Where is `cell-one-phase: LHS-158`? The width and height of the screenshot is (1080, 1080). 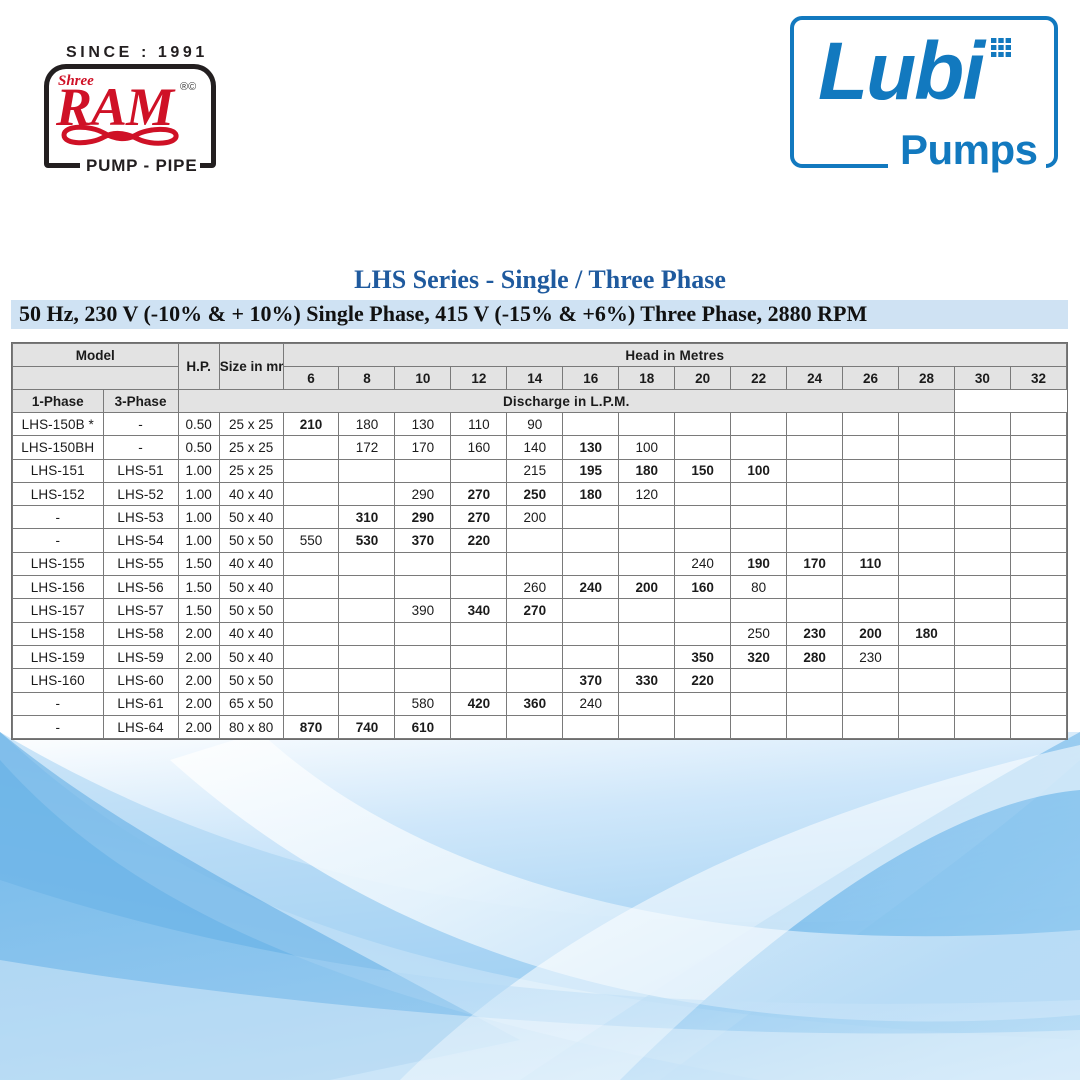
cell-one-phase: LHS-158 is located at coordinates (58, 633).